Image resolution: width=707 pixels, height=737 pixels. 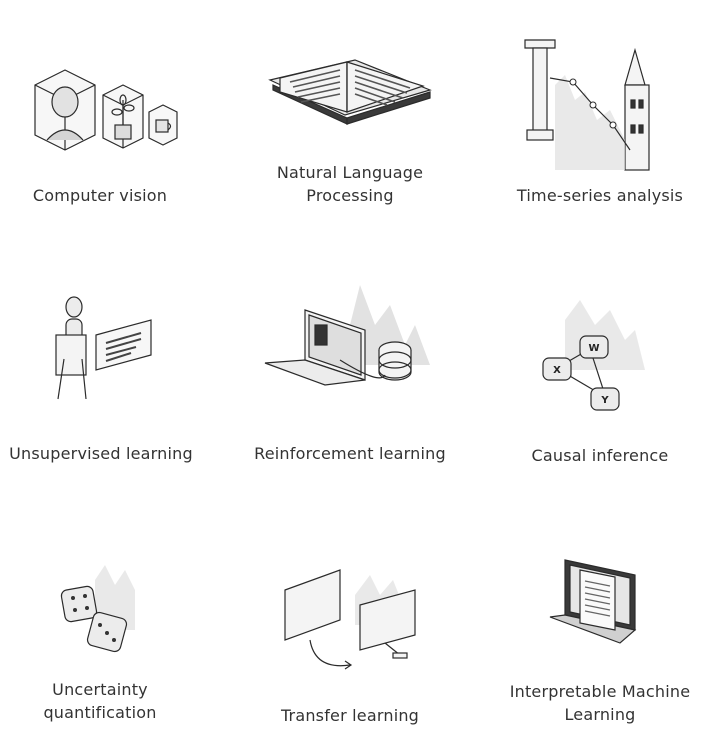 What do you see at coordinates (350, 640) in the screenshot?
I see `monitors-transfer-icon` at bounding box center [350, 640].